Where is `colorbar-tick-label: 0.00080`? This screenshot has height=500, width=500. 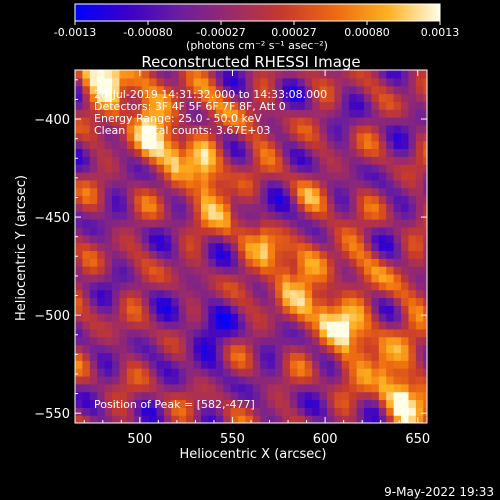 colorbar-tick-label: 0.00080 is located at coordinates (367, 32).